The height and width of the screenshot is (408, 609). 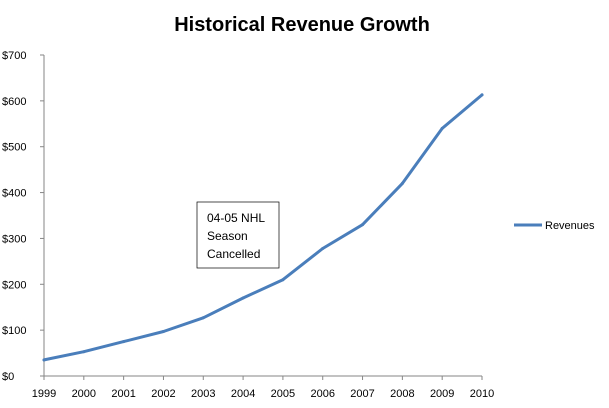 What do you see at coordinates (570, 226) in the screenshot?
I see `legend-label: Revenues` at bounding box center [570, 226].